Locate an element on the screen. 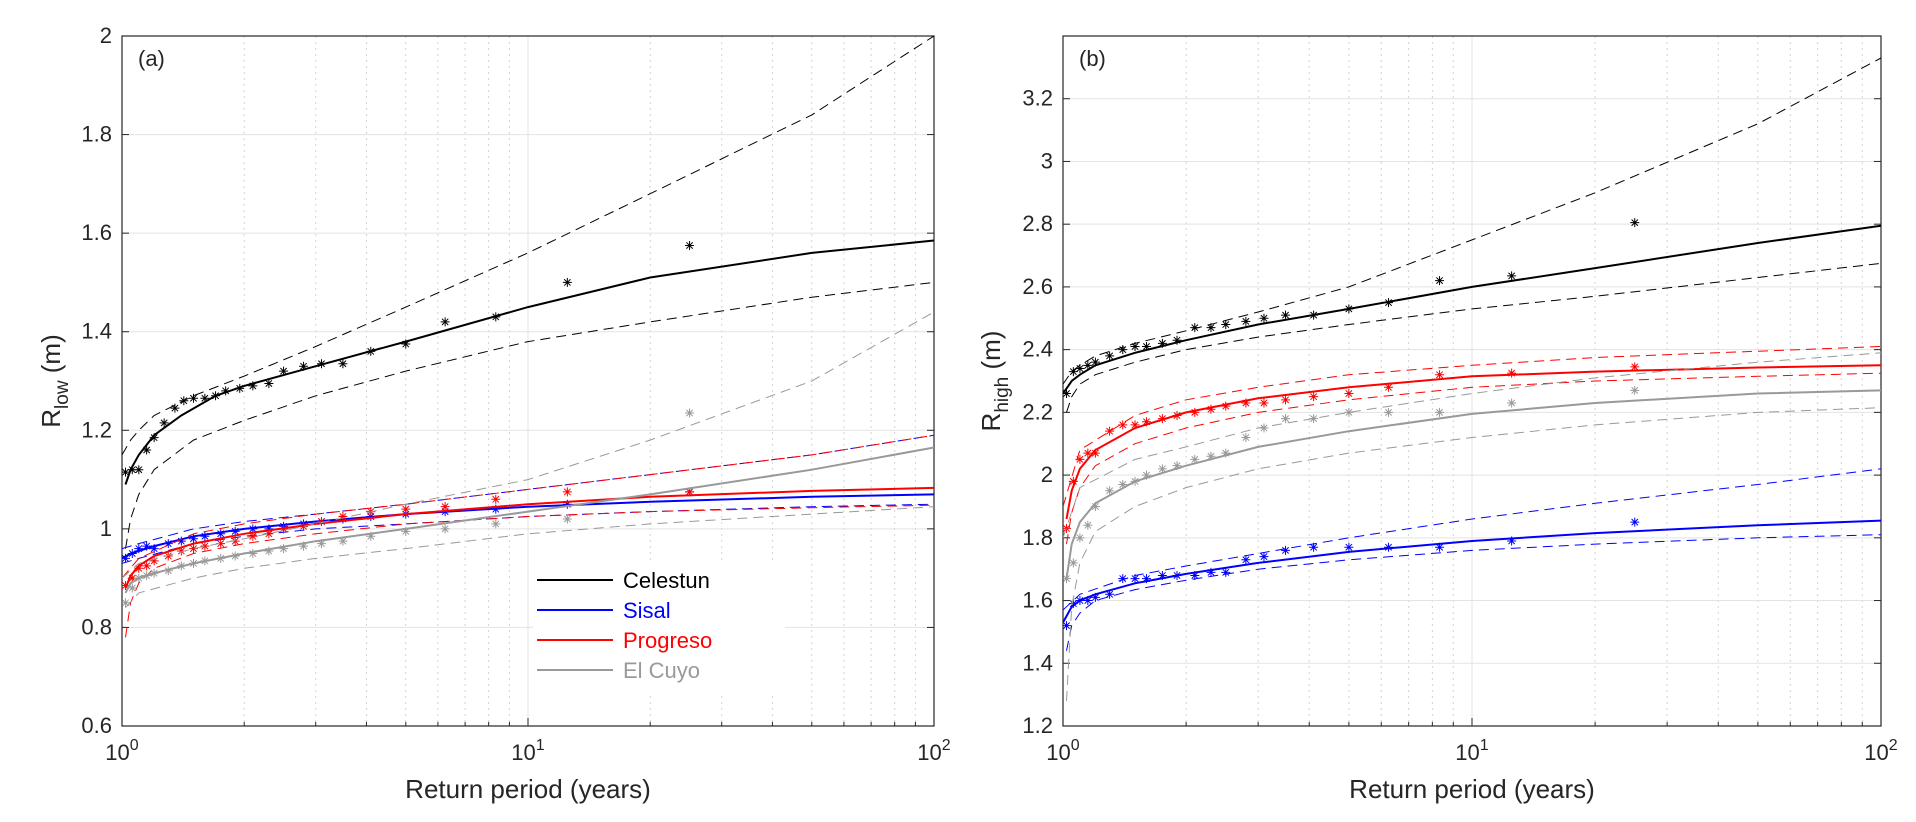 This screenshot has height=822, width=1916. y-tick-label: 3 is located at coordinates (1047, 160).